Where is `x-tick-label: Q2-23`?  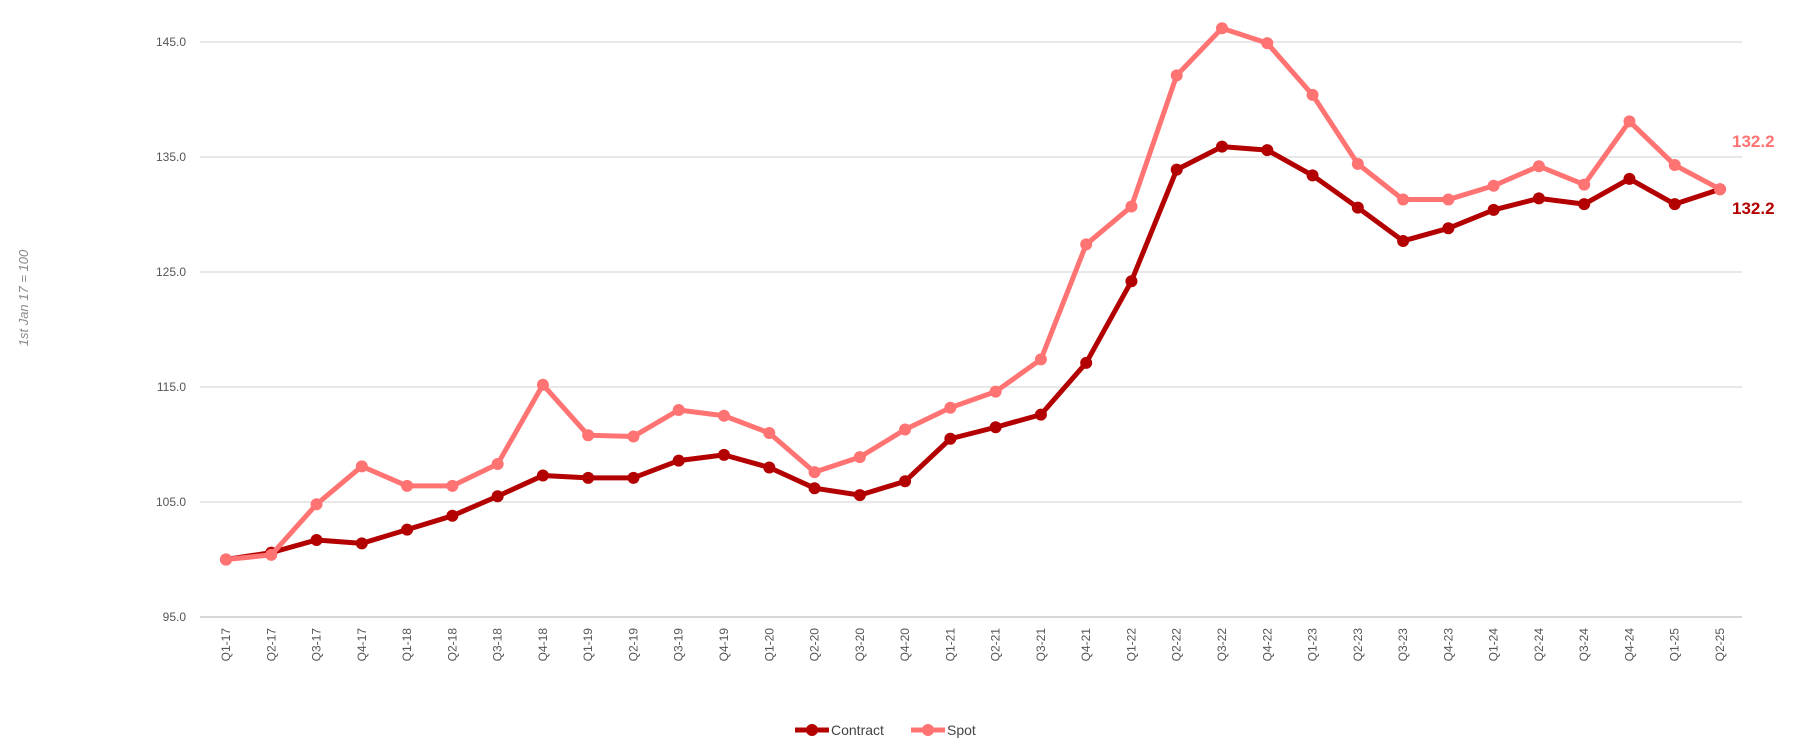 x-tick-label: Q2-23 is located at coordinates (1358, 645).